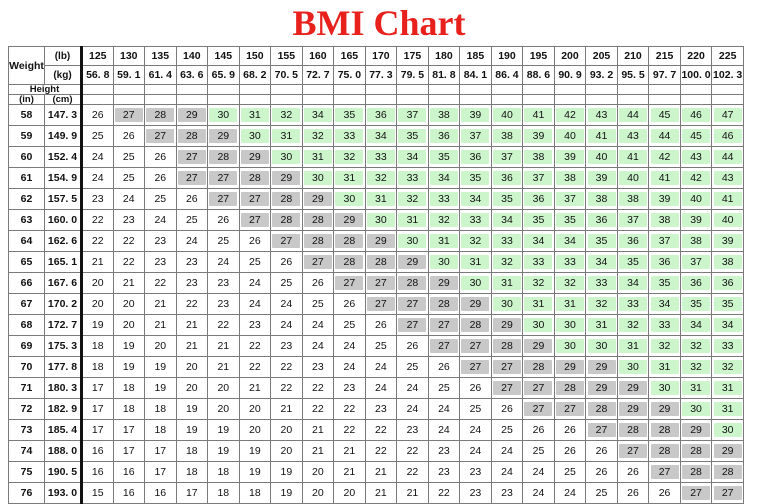 The height and width of the screenshot is (504, 758). I want to click on kg-unit-label: (kg), so click(63, 75).